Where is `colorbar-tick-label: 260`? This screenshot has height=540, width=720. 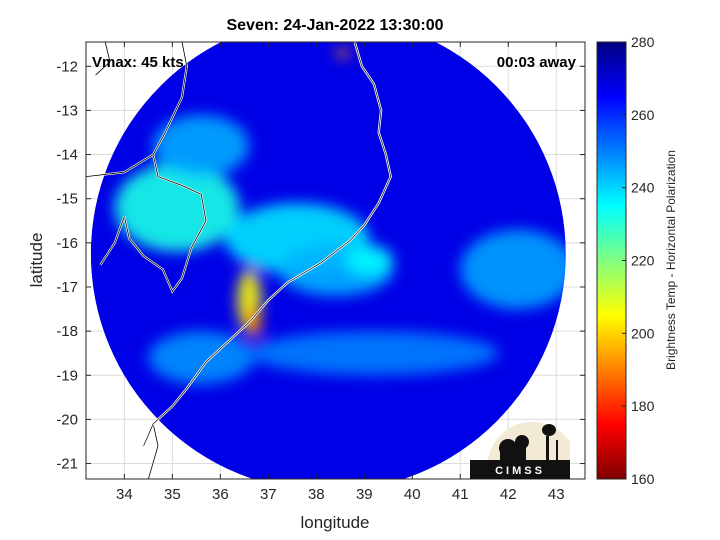
colorbar-tick-label: 260 is located at coordinates (643, 115).